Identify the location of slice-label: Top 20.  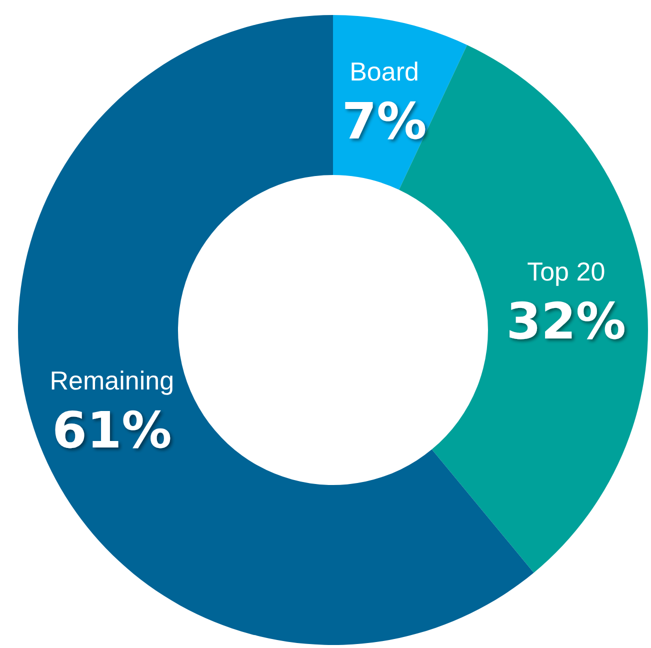
(566, 271).